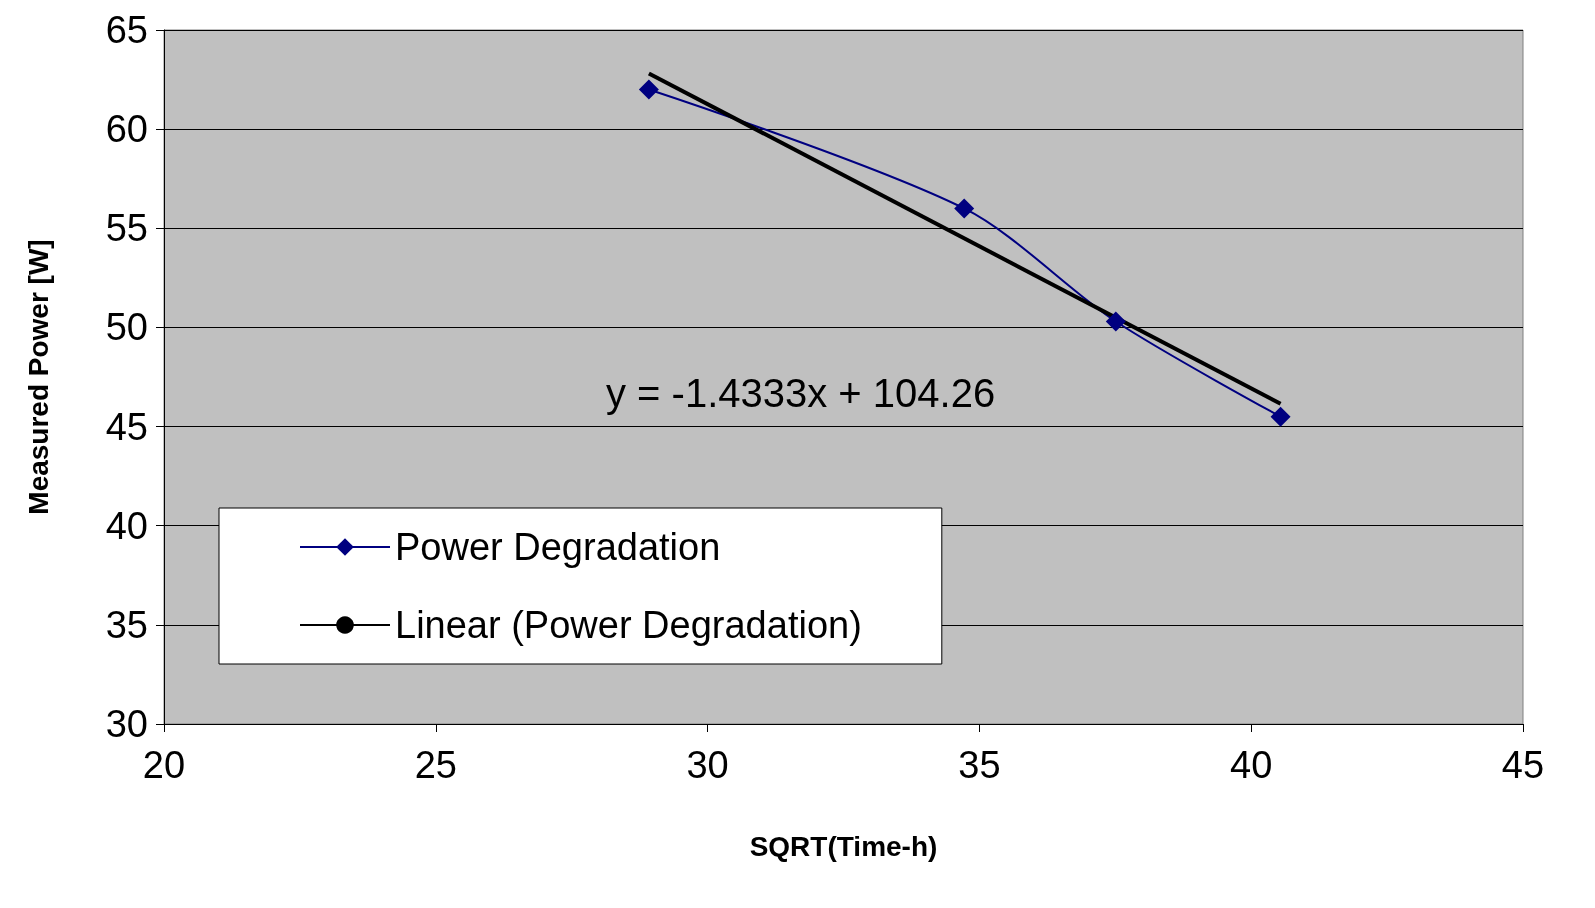 This screenshot has height=908, width=1595. I want to click on y-tick-label: 50, so click(126, 327).